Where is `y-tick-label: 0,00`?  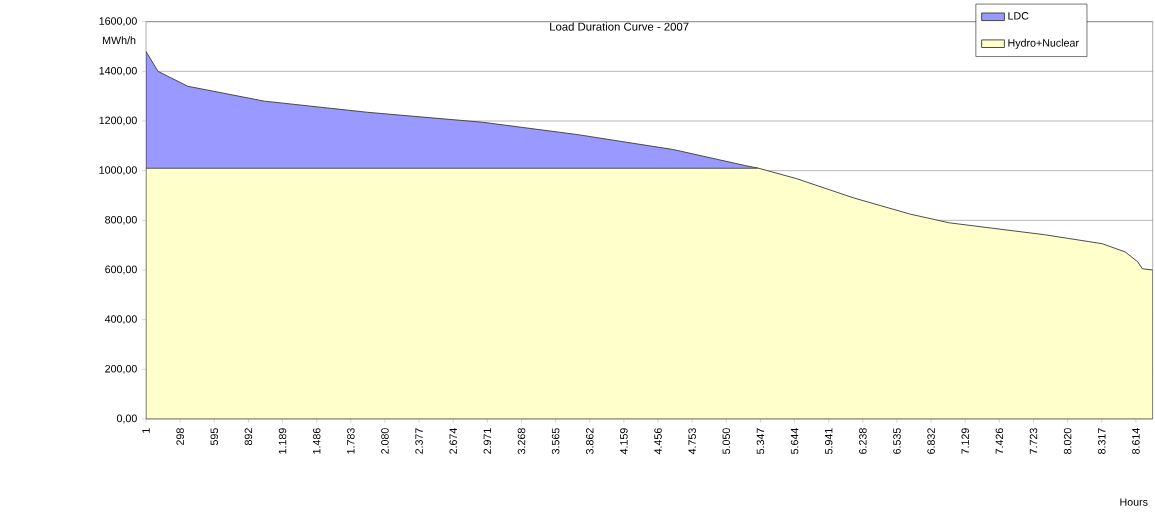 y-tick-label: 0,00 is located at coordinates (126, 419).